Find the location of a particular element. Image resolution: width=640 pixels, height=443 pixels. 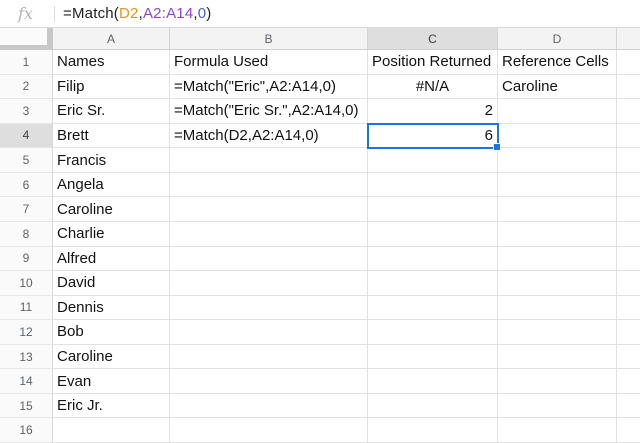

cell-A4: Brett is located at coordinates (111, 136).